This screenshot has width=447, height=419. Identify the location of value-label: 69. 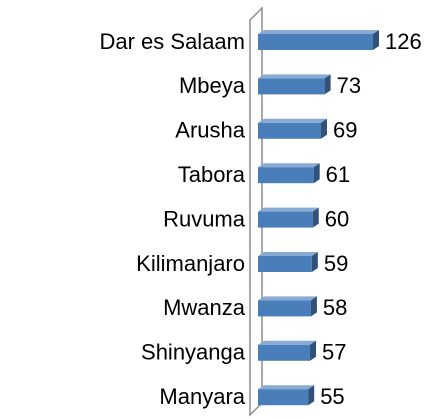
(345, 130).